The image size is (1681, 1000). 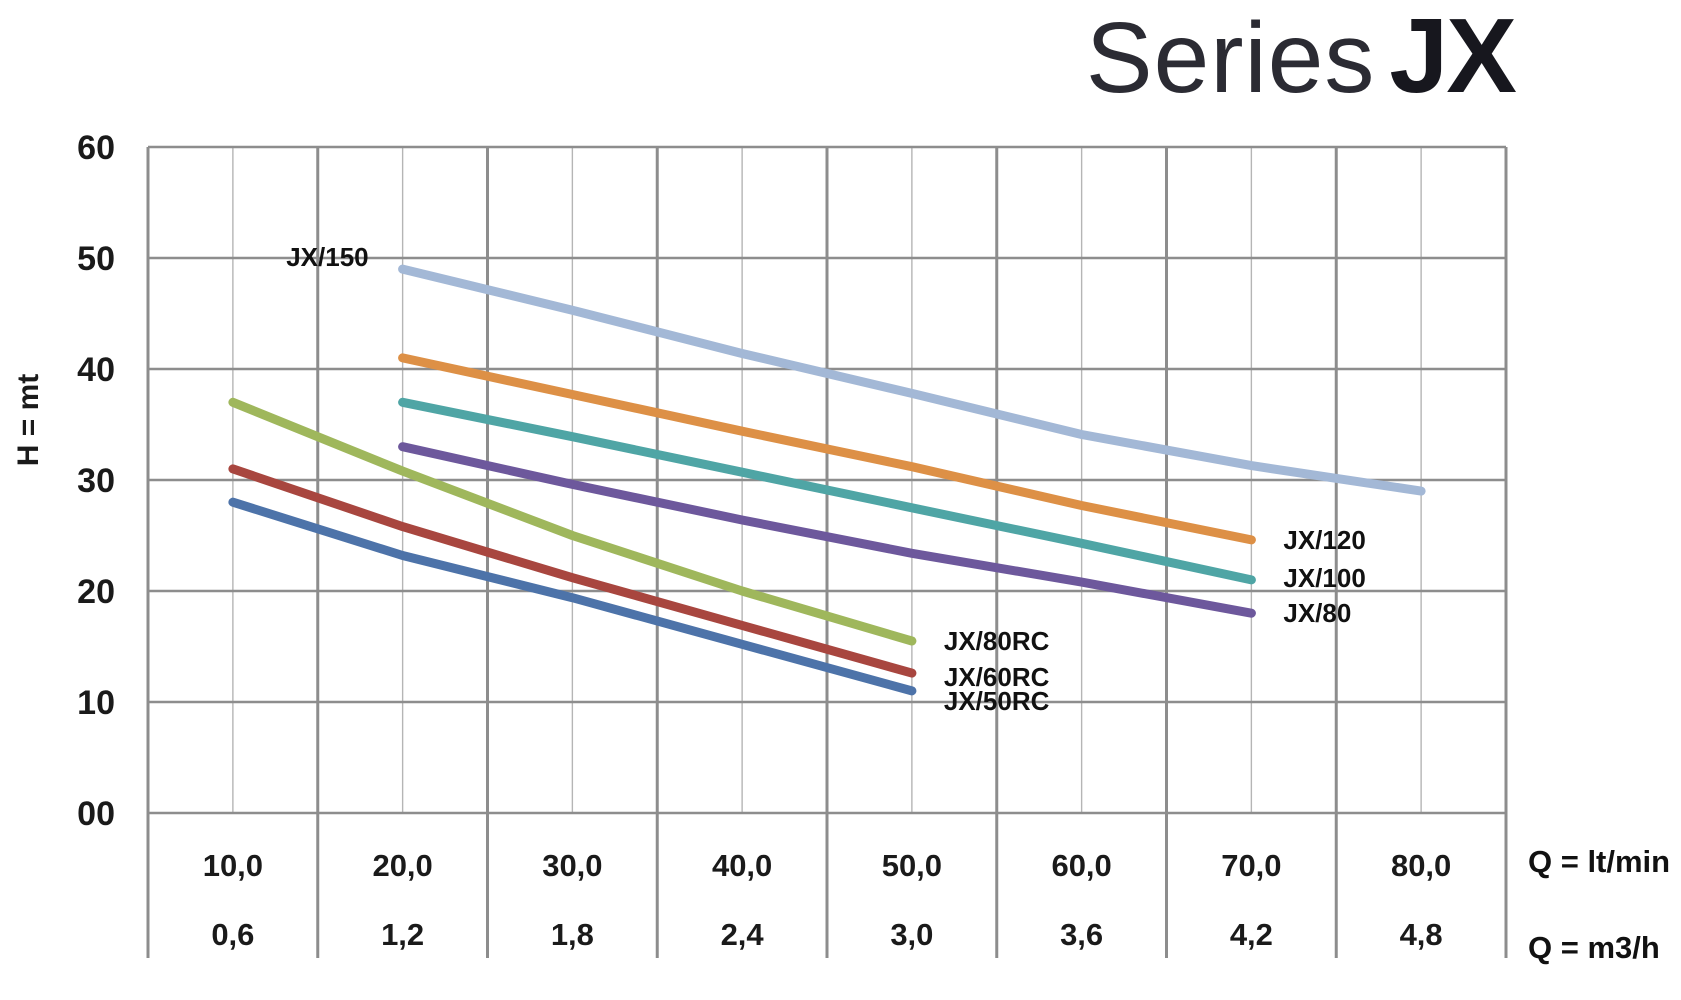 What do you see at coordinates (1324, 540) in the screenshot?
I see `curve-label-jx-120: JX/120` at bounding box center [1324, 540].